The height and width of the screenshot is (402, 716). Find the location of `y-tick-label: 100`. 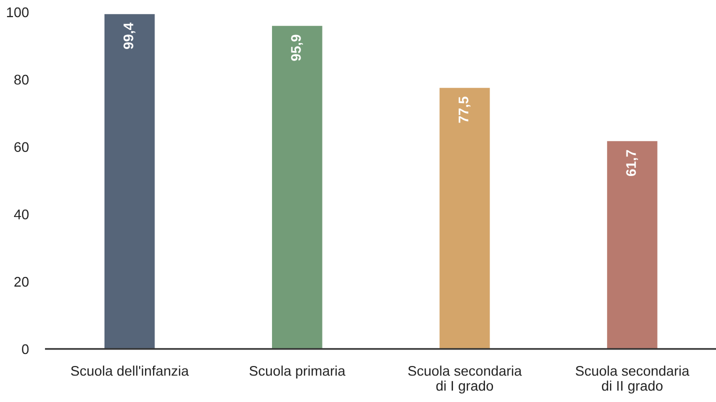

y-tick-label: 100 is located at coordinates (18, 12).